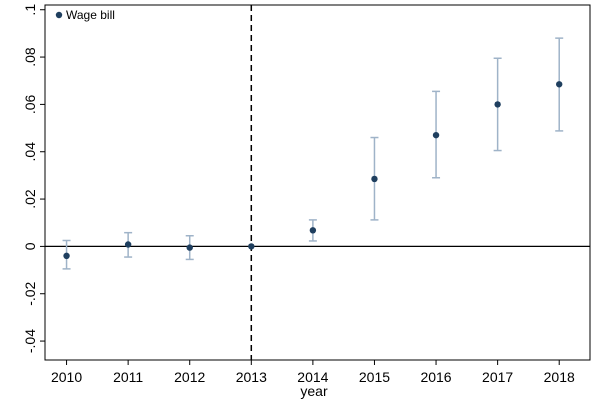  I want to click on y-tick-label: -.04, so click(30, 341).